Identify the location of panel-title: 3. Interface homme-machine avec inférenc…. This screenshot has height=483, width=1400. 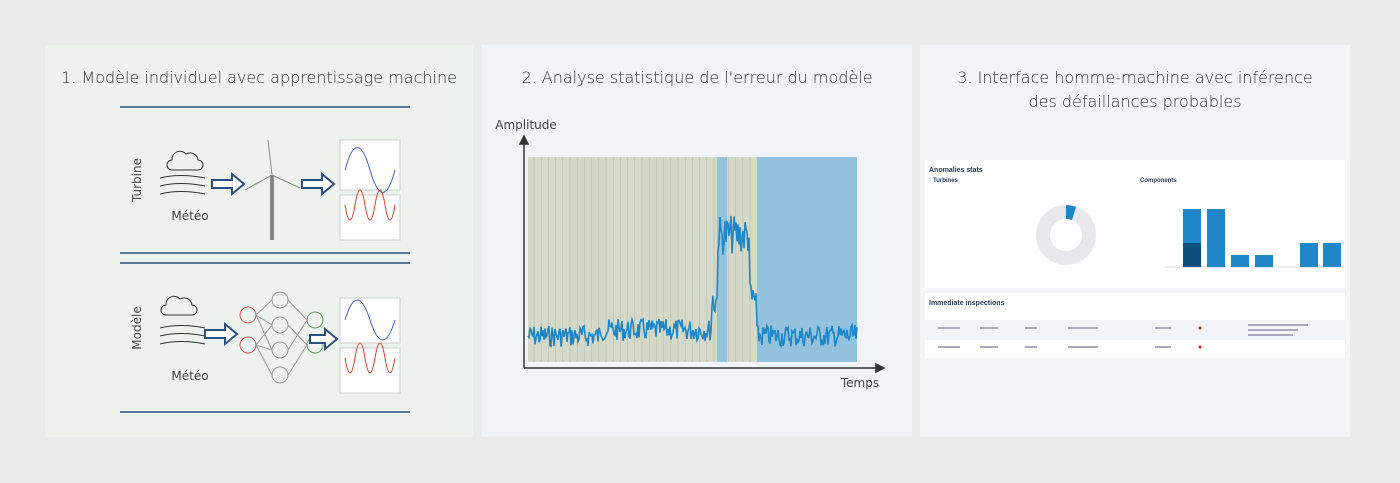
(1135, 77).